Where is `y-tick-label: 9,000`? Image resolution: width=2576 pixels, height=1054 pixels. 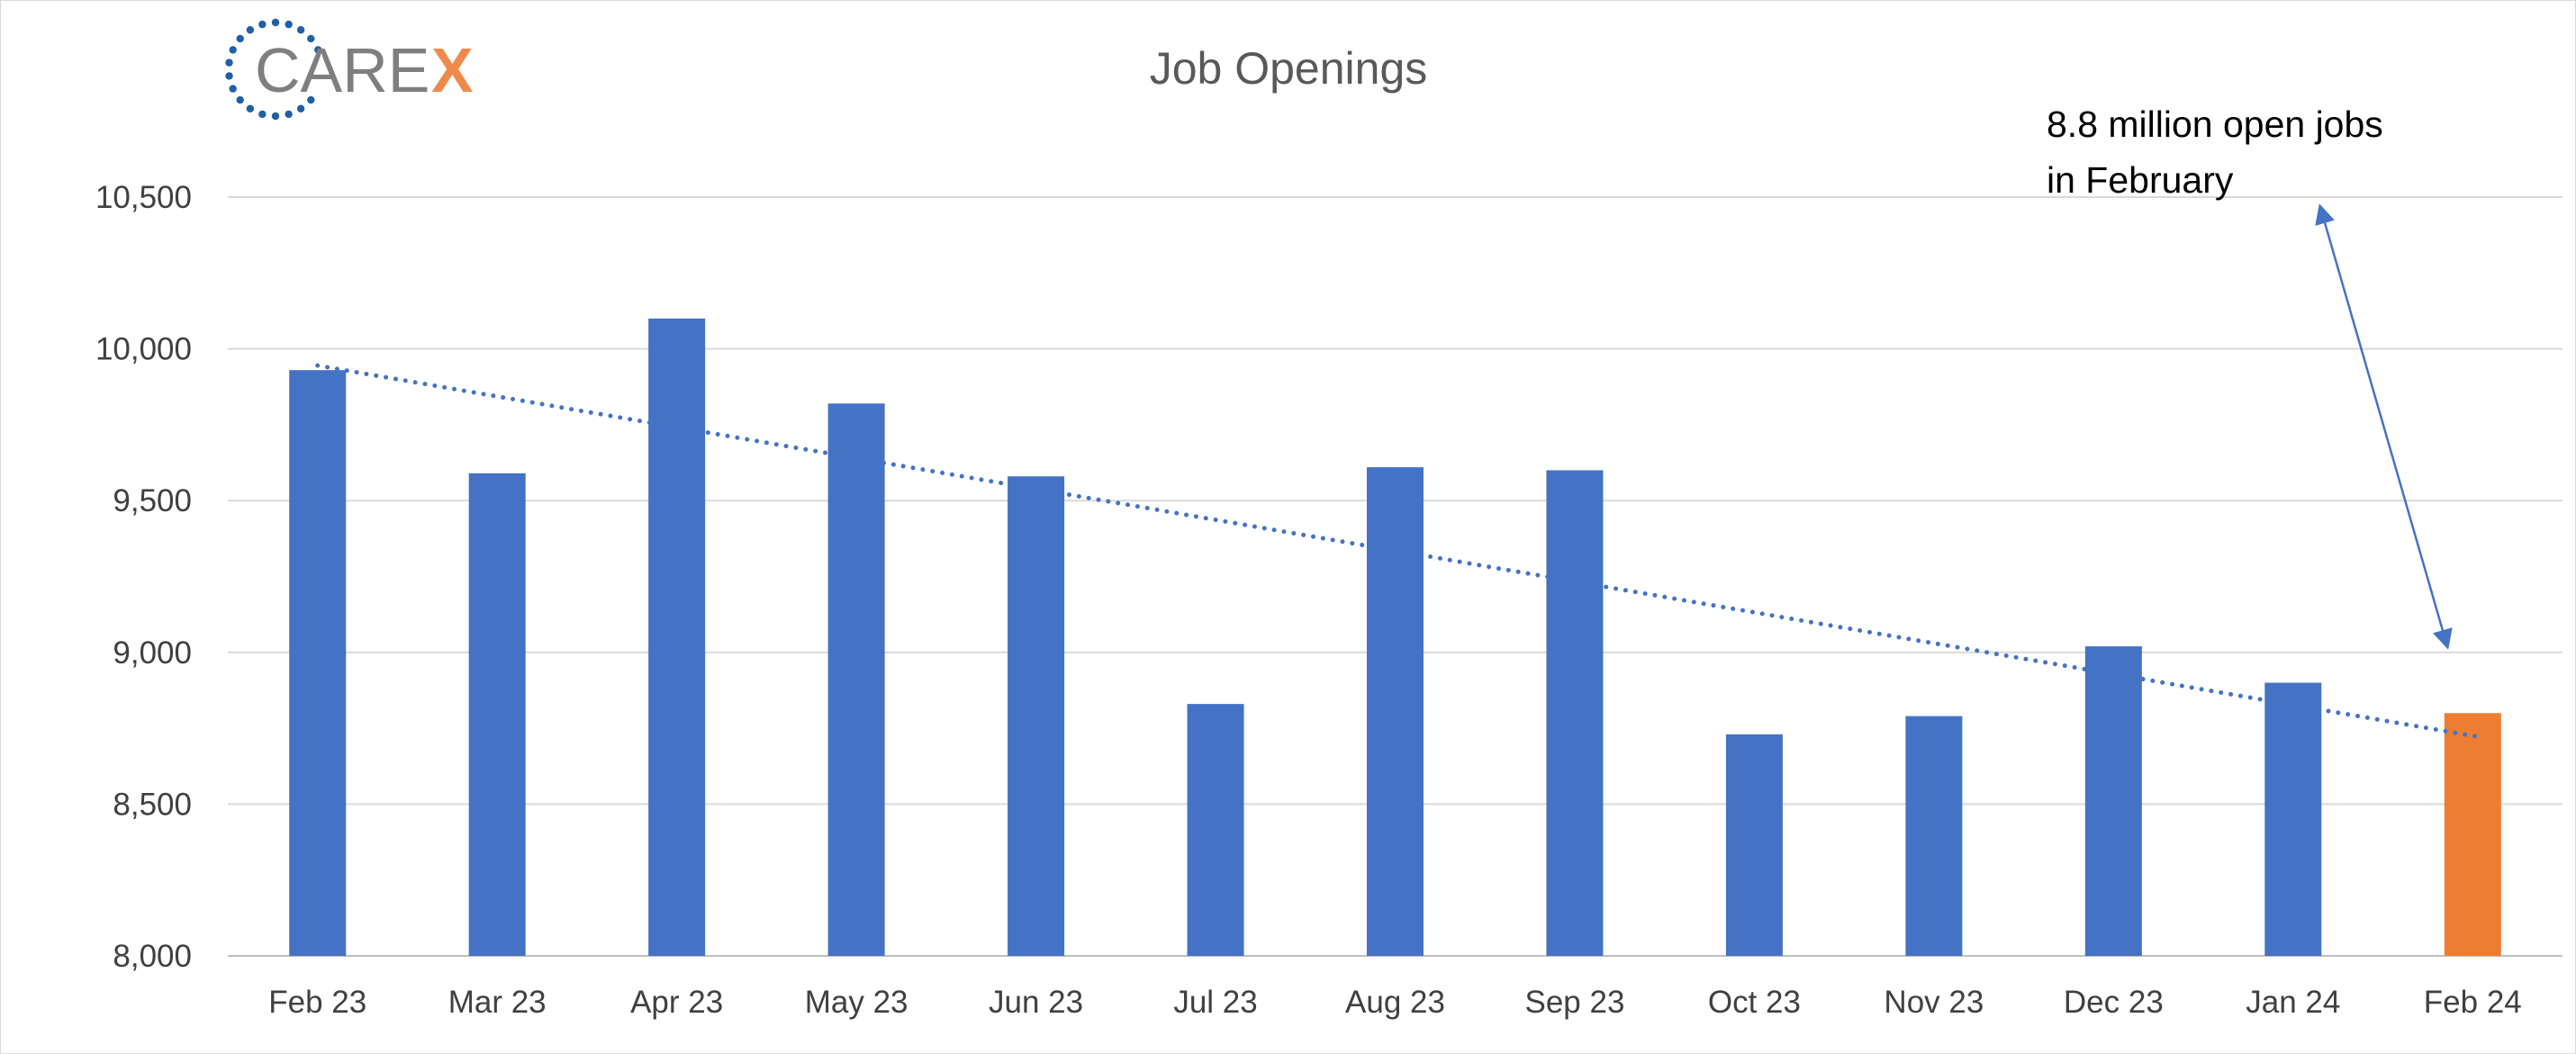 y-tick-label: 9,000 is located at coordinates (152, 653).